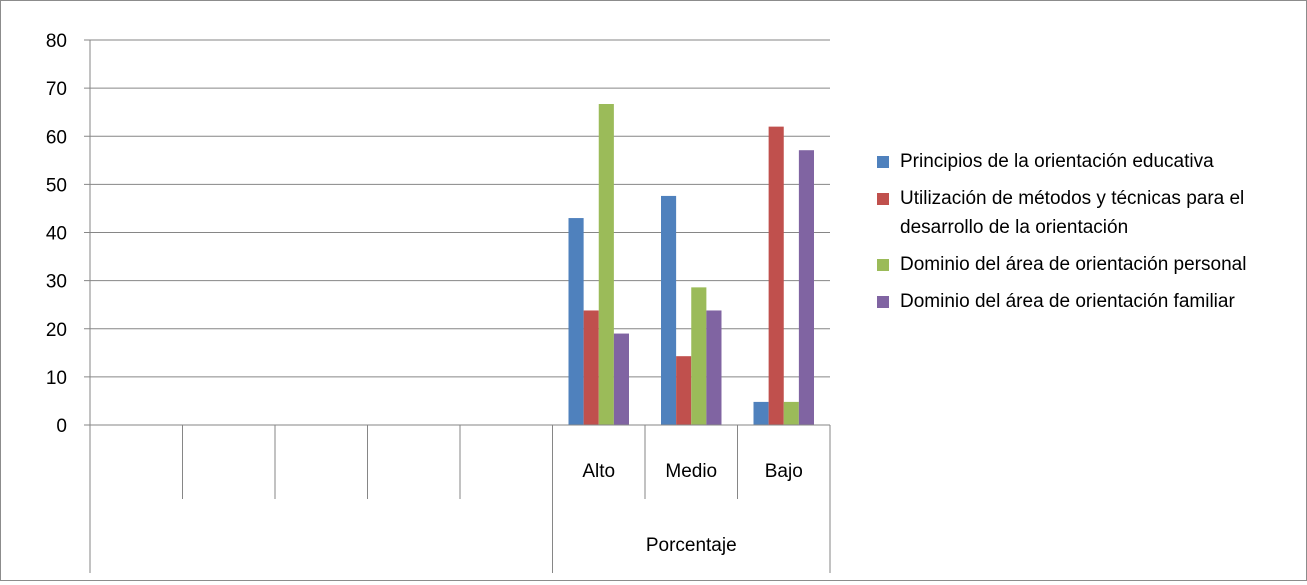 This screenshot has width=1307, height=585. I want to click on y-tick-label: 70, so click(56, 89).